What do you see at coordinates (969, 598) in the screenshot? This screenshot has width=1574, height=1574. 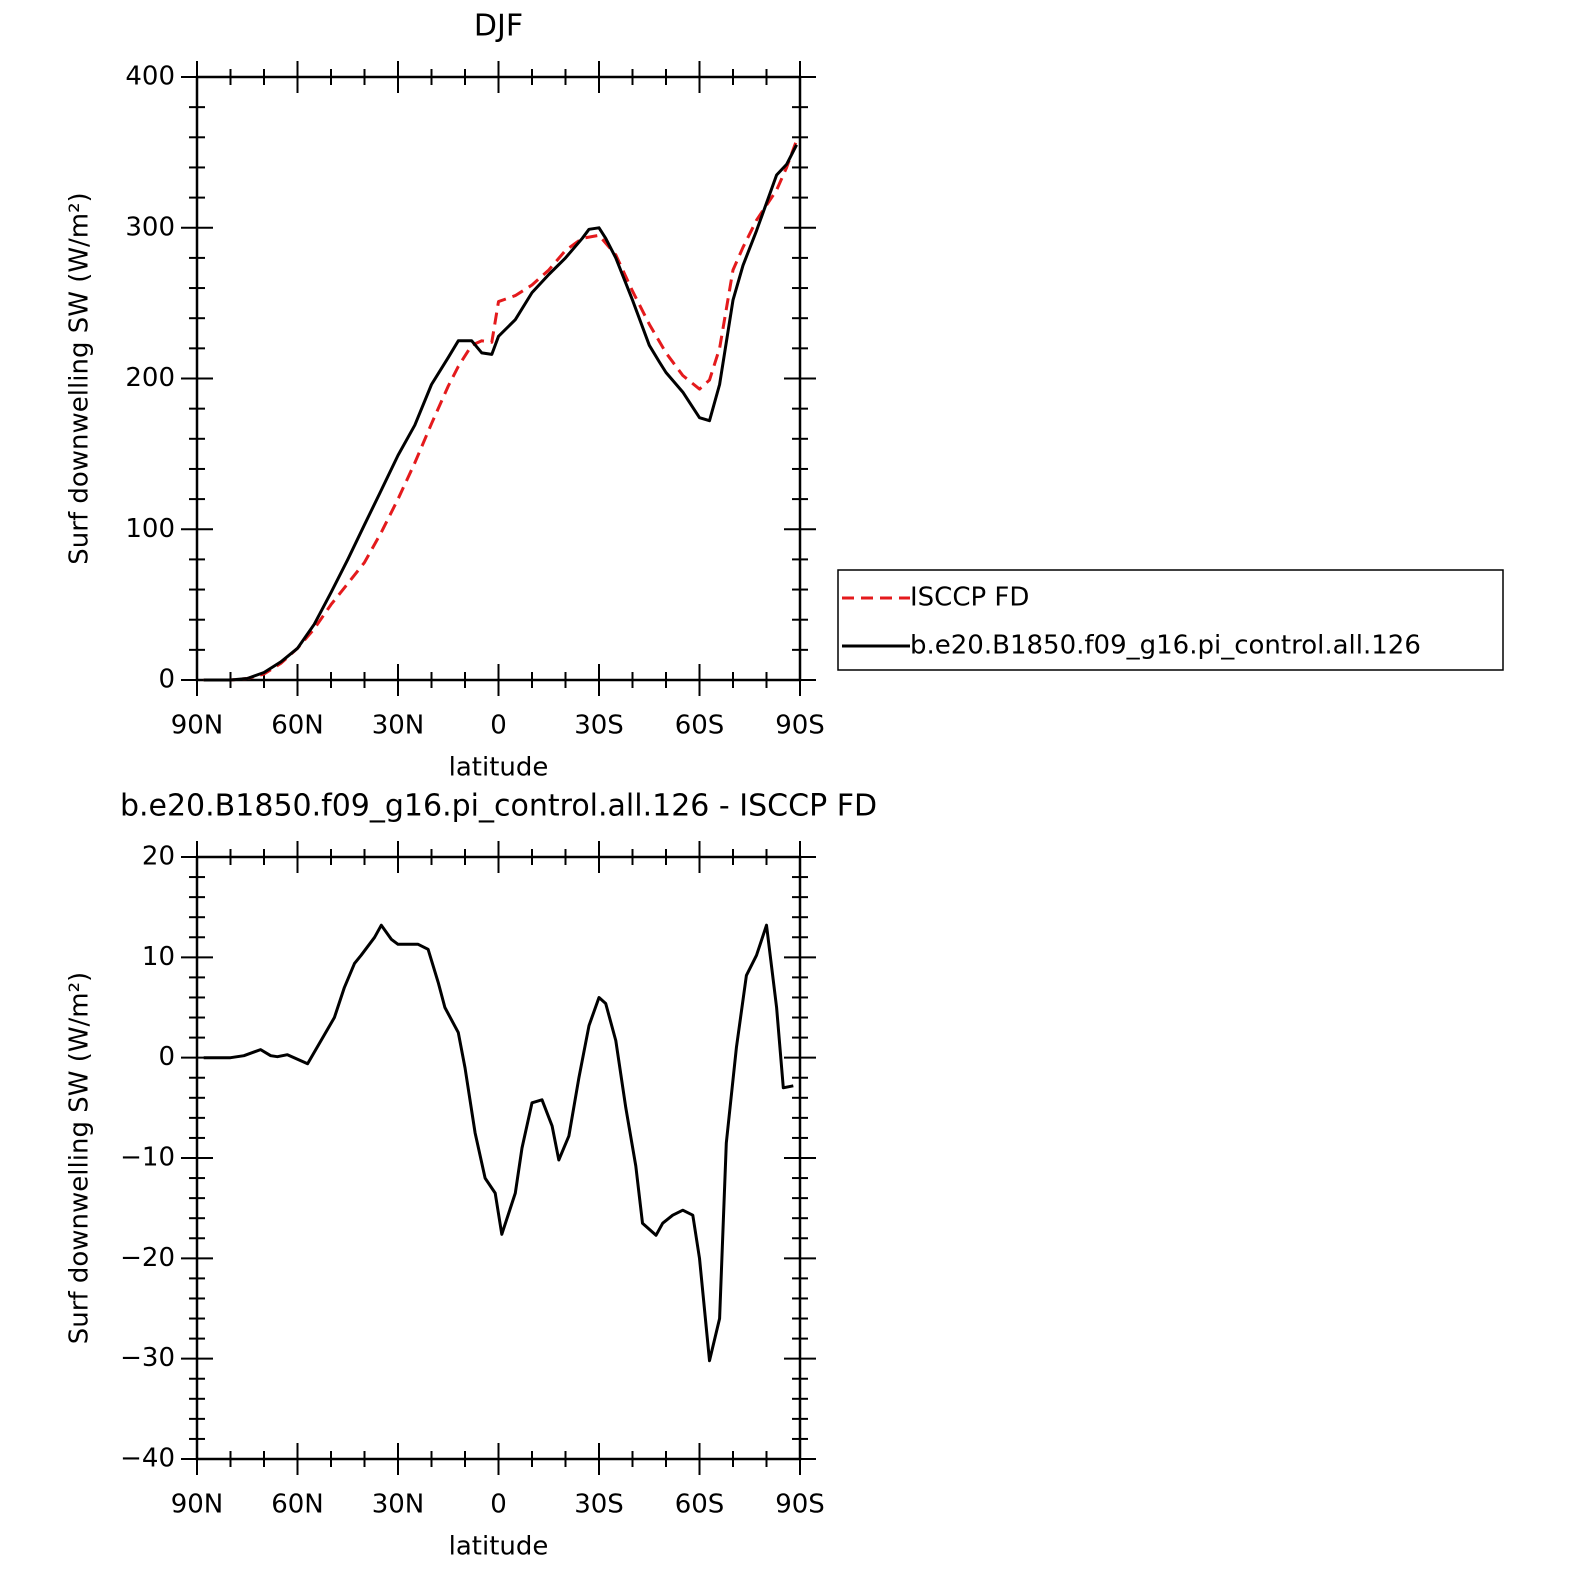 I see `legend-label: ISCCP FD` at bounding box center [969, 598].